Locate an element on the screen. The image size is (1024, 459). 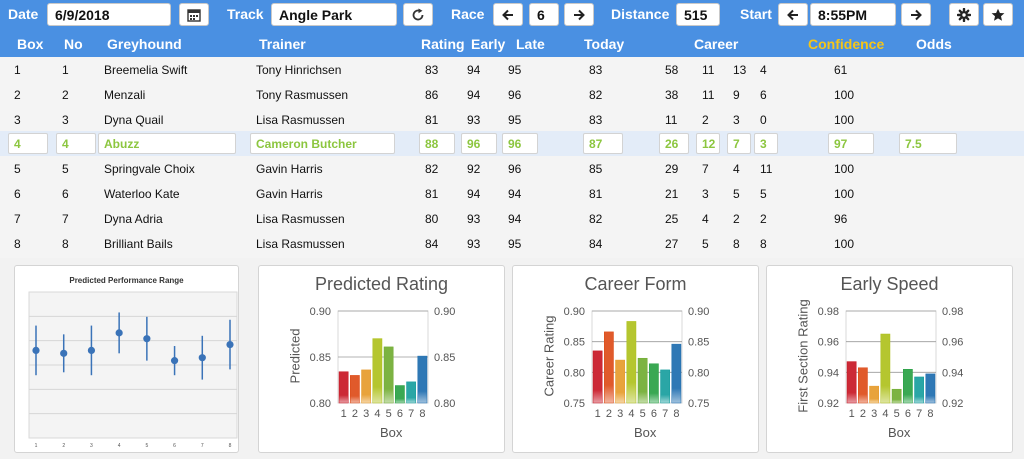
cell-trainer: Tony Hinrichsen is located at coordinates (299, 70).